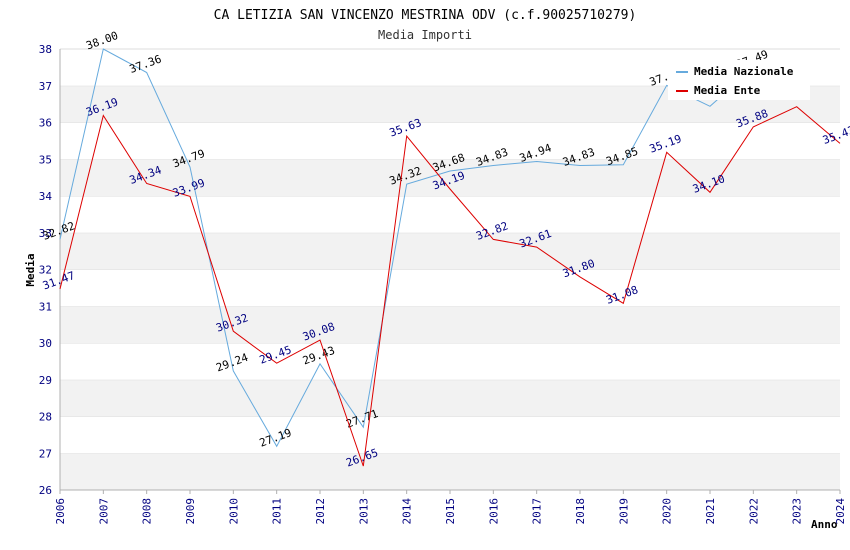  I want to click on x-tick-label: 2022, so click(753, 511).